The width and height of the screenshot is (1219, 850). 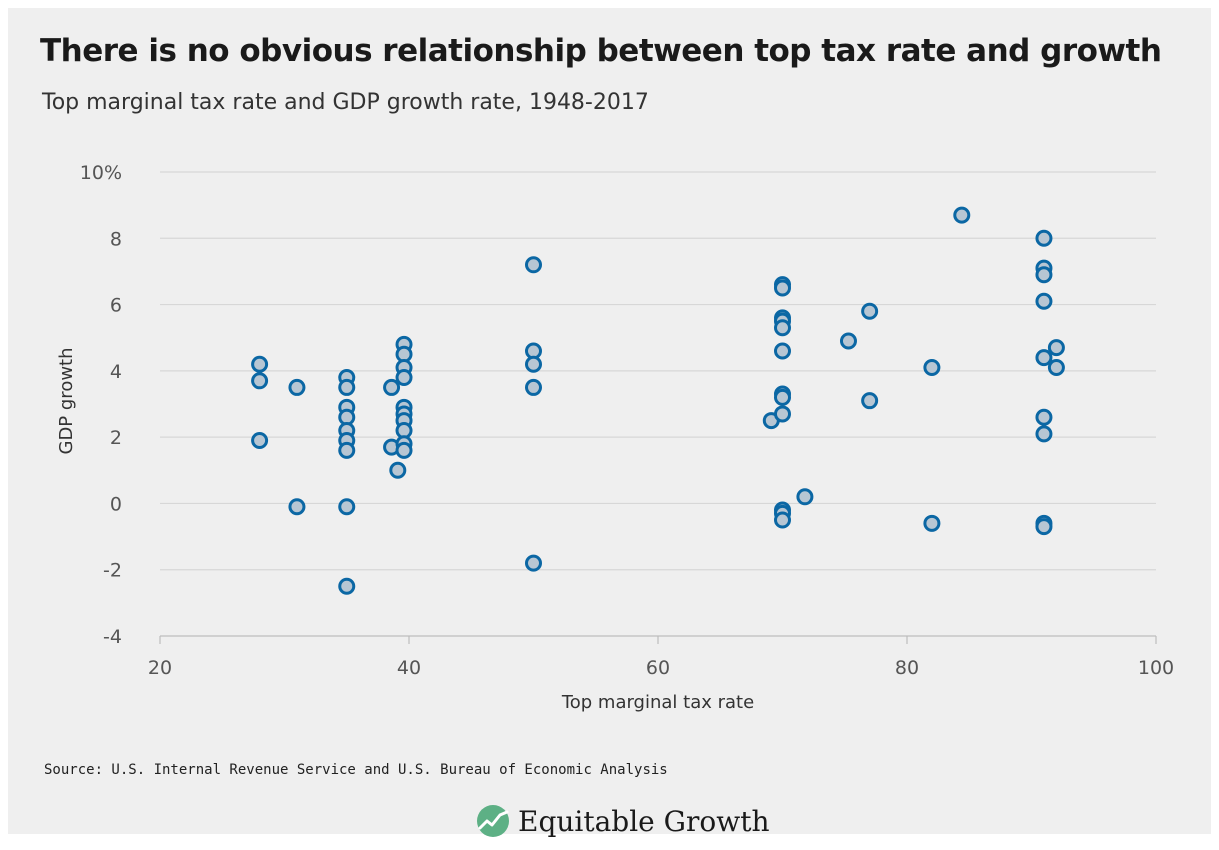 I want to click on y-tick-label: 6, so click(x=116, y=306).